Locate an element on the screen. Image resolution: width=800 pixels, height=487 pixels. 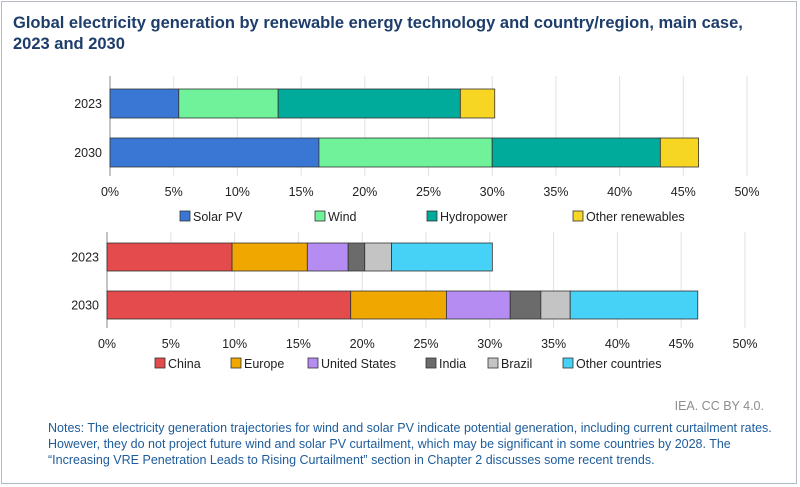
legend-label: Other renewables is located at coordinates (635, 217).